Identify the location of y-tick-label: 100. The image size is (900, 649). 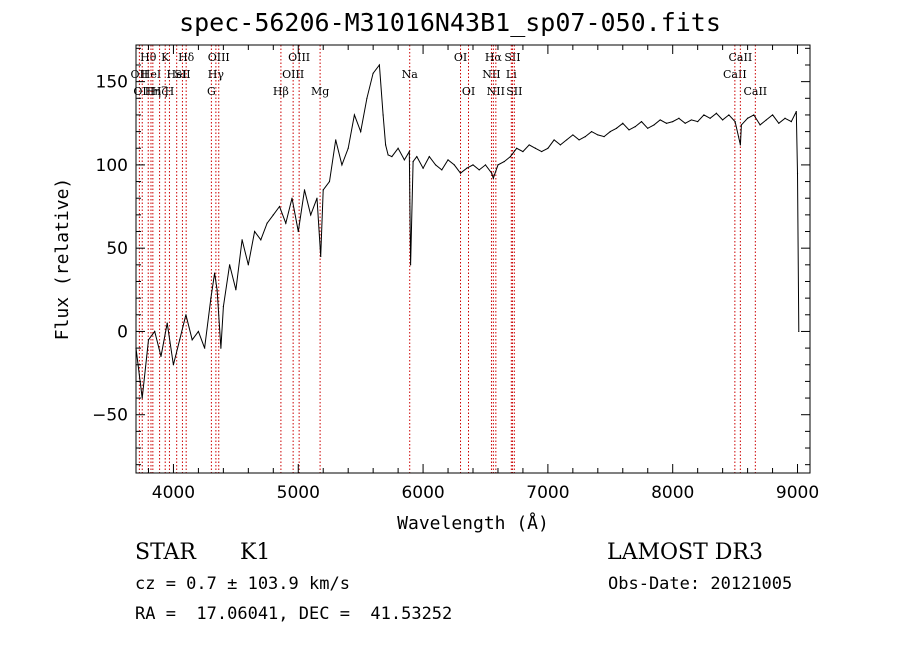
(112, 166).